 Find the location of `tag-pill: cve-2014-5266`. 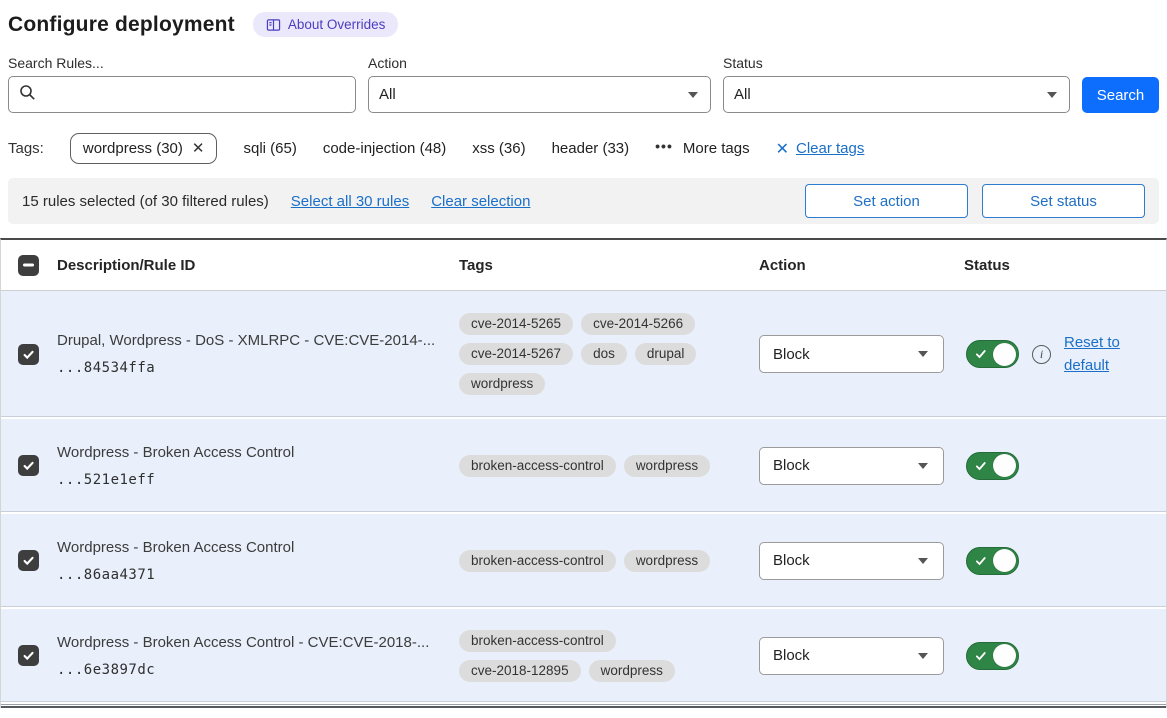

tag-pill: cve-2014-5266 is located at coordinates (638, 324).